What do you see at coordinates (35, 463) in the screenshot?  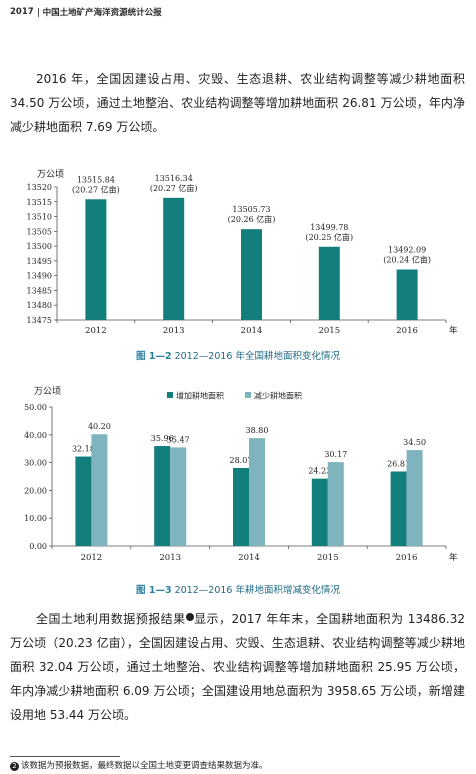 I see `y-tick-label: 30.00` at bounding box center [35, 463].